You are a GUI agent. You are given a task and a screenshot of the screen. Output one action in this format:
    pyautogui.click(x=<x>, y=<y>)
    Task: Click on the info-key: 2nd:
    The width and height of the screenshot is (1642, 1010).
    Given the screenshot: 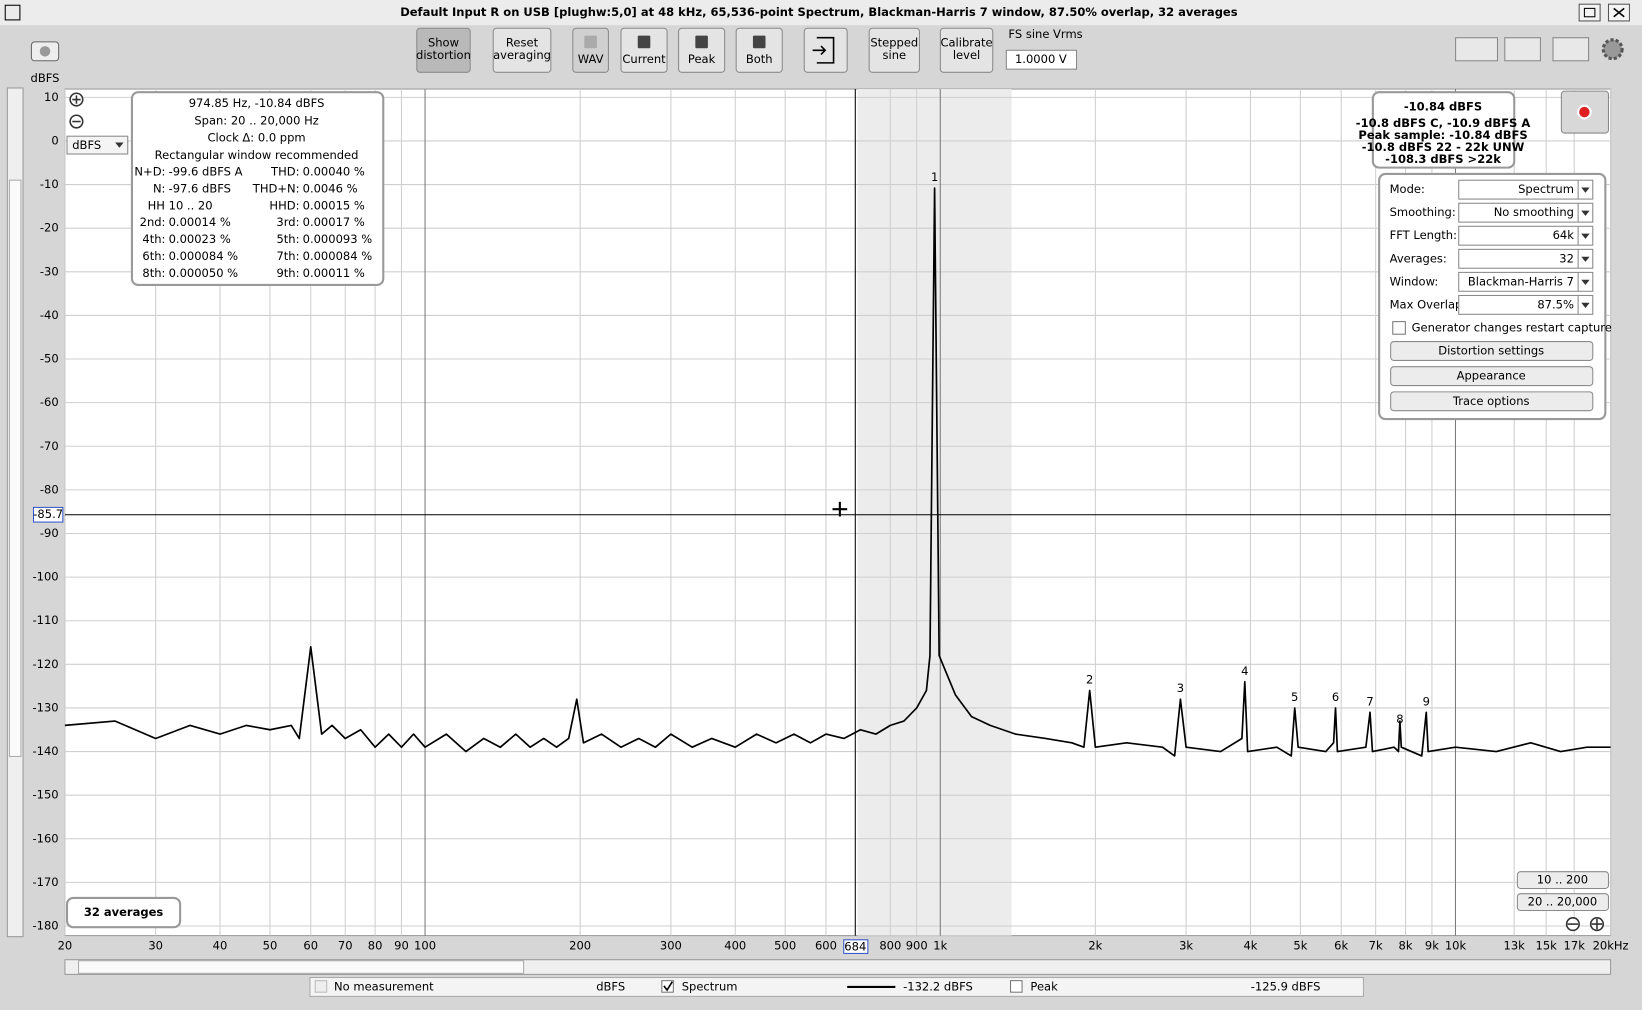 What is the action you would take?
    pyautogui.click(x=153, y=222)
    